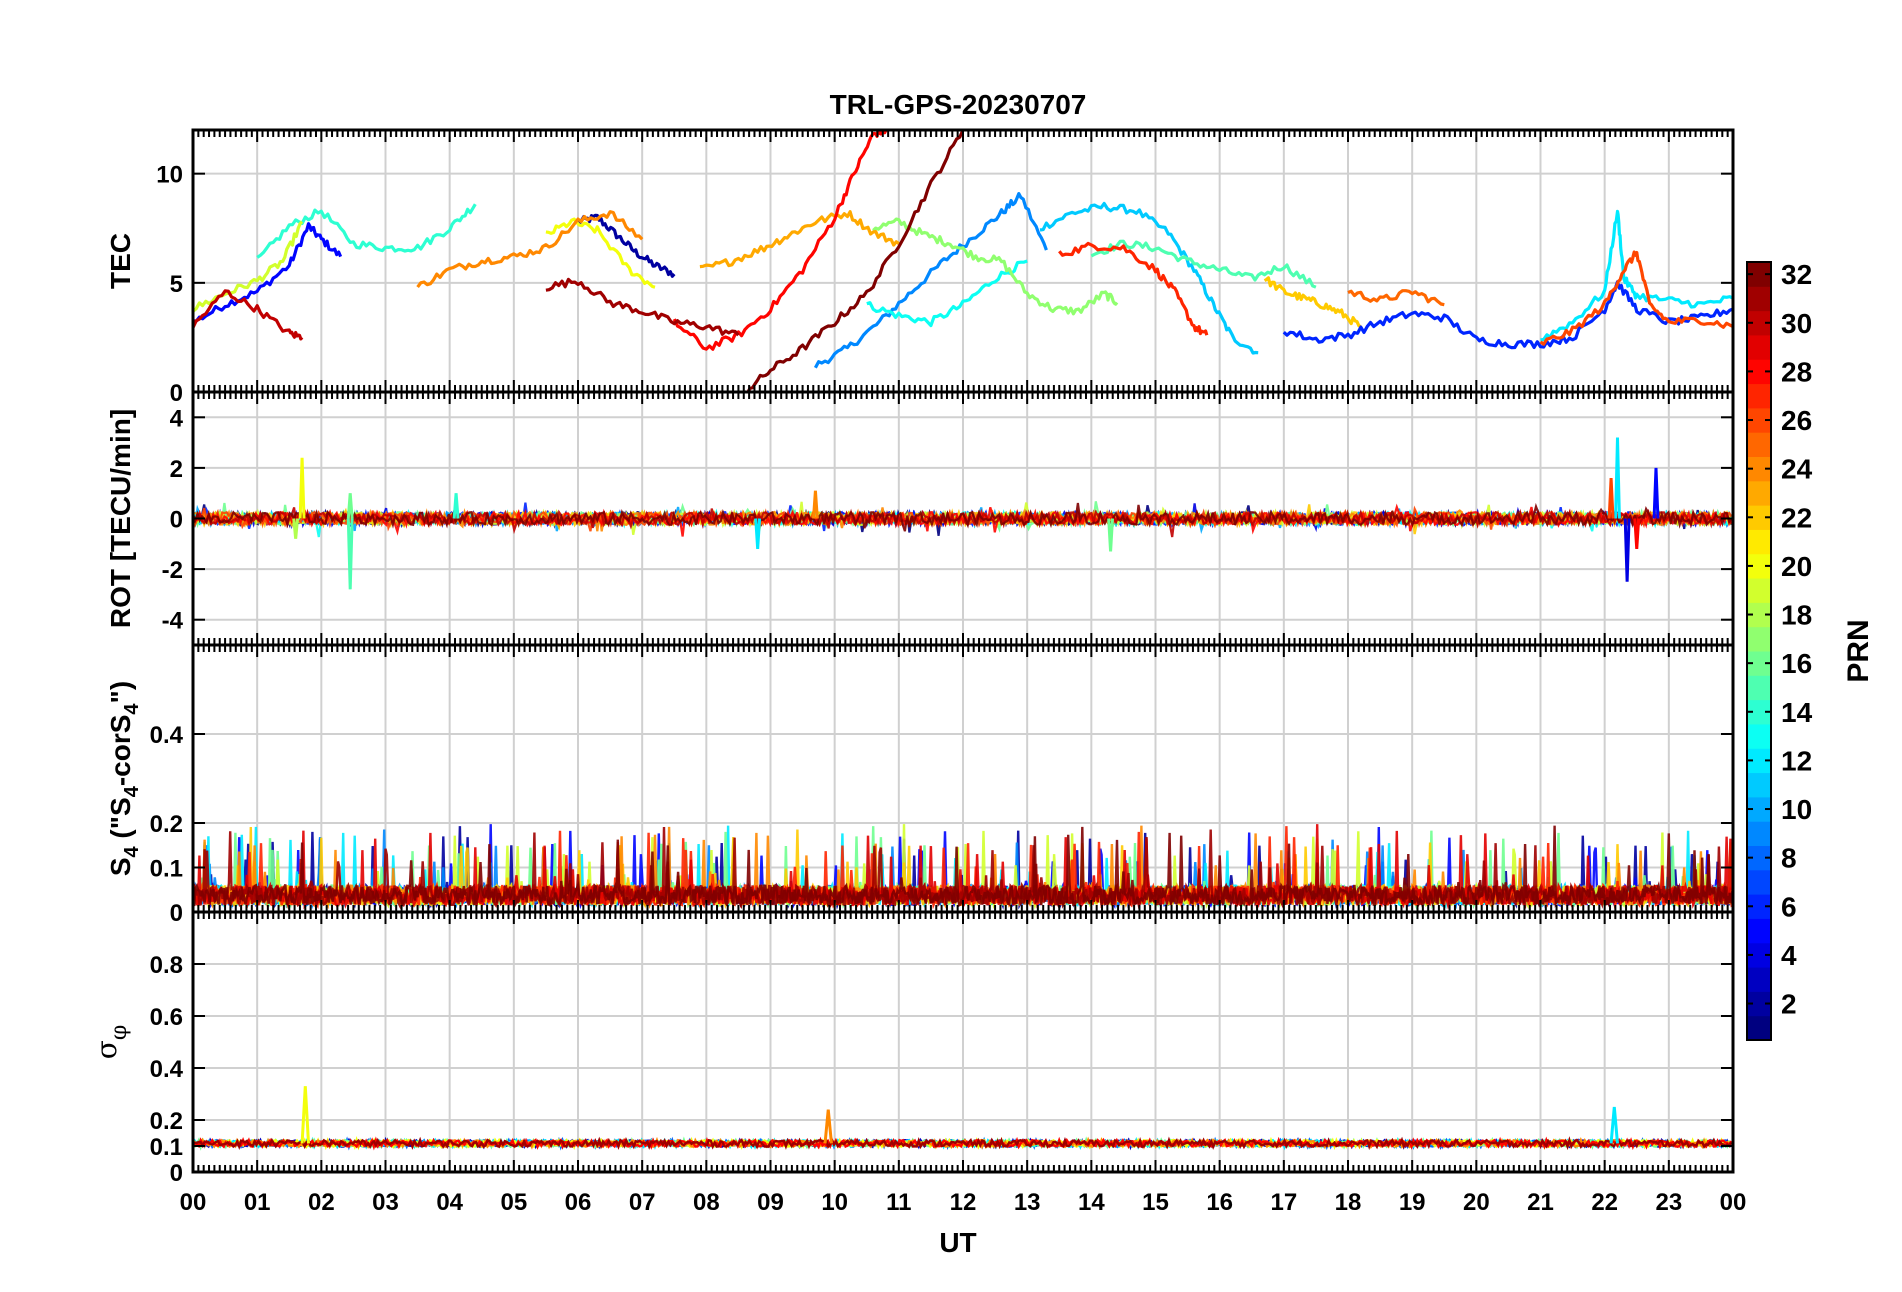  Describe the element at coordinates (111, 1042) in the screenshot. I see `y-axis-label-sigma: σφ` at that location.